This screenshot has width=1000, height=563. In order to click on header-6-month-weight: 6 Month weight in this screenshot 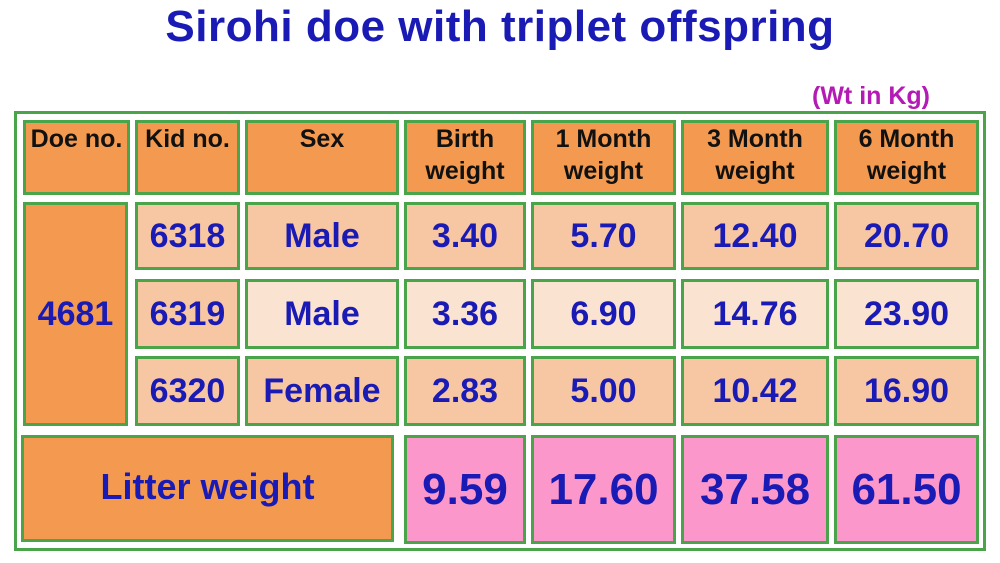, I will do `click(906, 157)`.